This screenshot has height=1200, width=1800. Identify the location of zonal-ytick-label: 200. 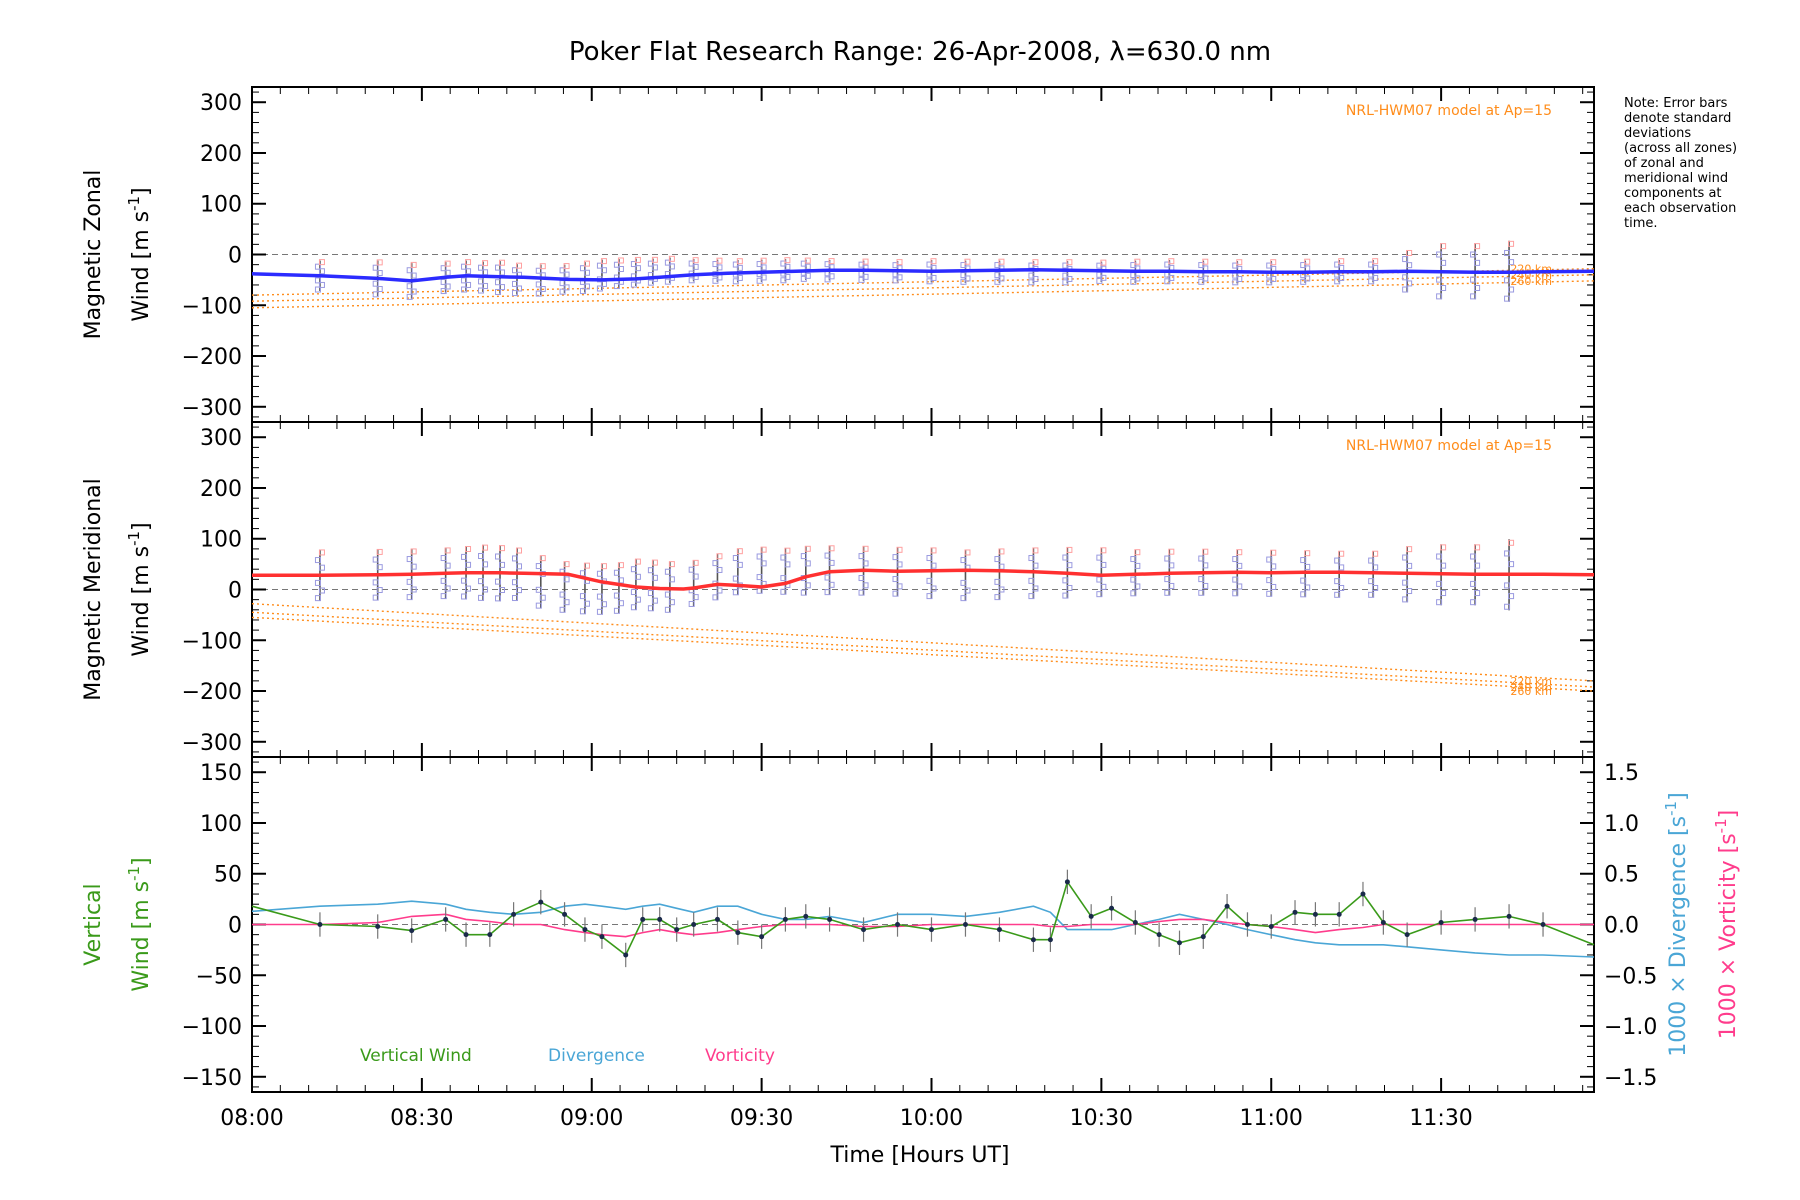
(221, 154).